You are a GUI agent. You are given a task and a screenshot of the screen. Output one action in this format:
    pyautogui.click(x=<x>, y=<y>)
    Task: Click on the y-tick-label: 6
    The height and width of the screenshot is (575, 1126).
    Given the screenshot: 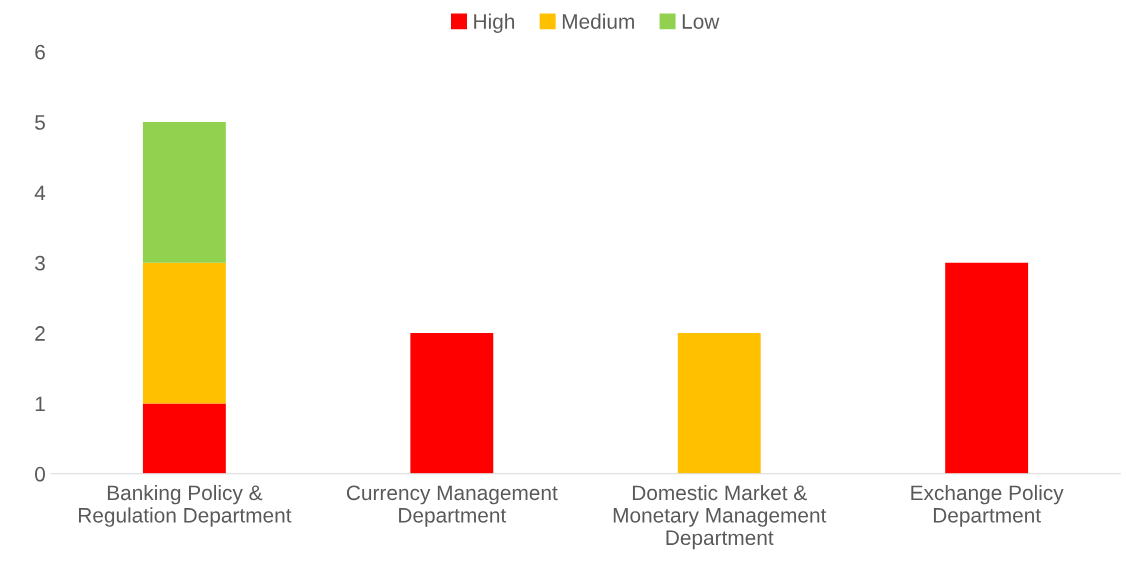 What is the action you would take?
    pyautogui.click(x=40, y=52)
    